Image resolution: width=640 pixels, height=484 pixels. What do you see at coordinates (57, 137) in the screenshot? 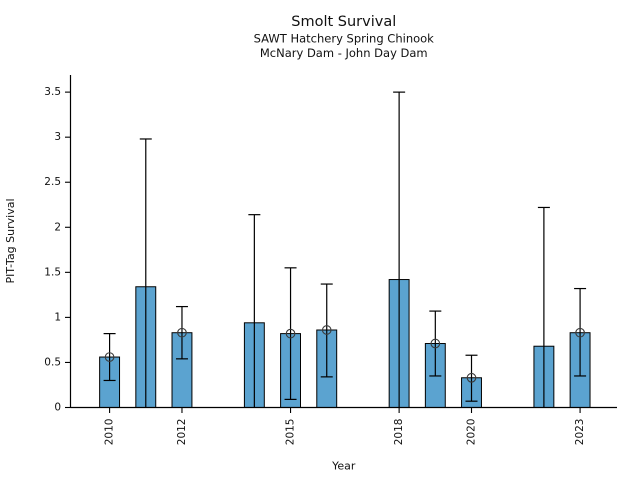
I see `y-tick-label-3: 3` at bounding box center [57, 137].